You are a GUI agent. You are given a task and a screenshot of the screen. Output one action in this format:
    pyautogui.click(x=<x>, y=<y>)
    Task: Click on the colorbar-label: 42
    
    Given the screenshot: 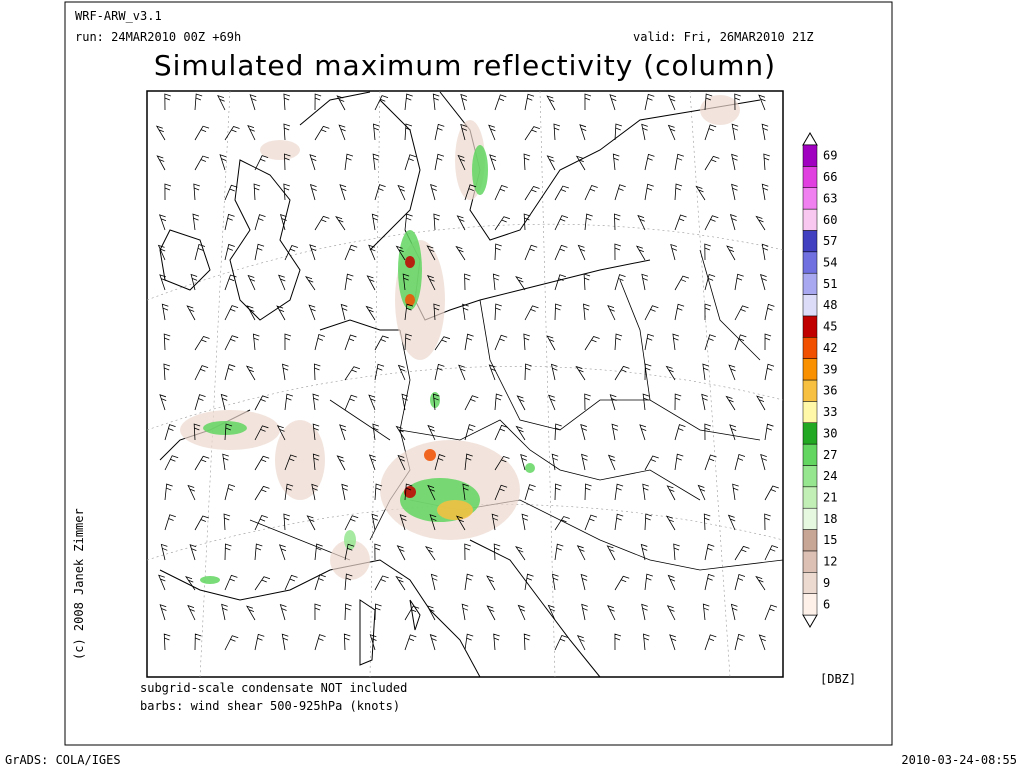 What is the action you would take?
    pyautogui.click(x=830, y=348)
    